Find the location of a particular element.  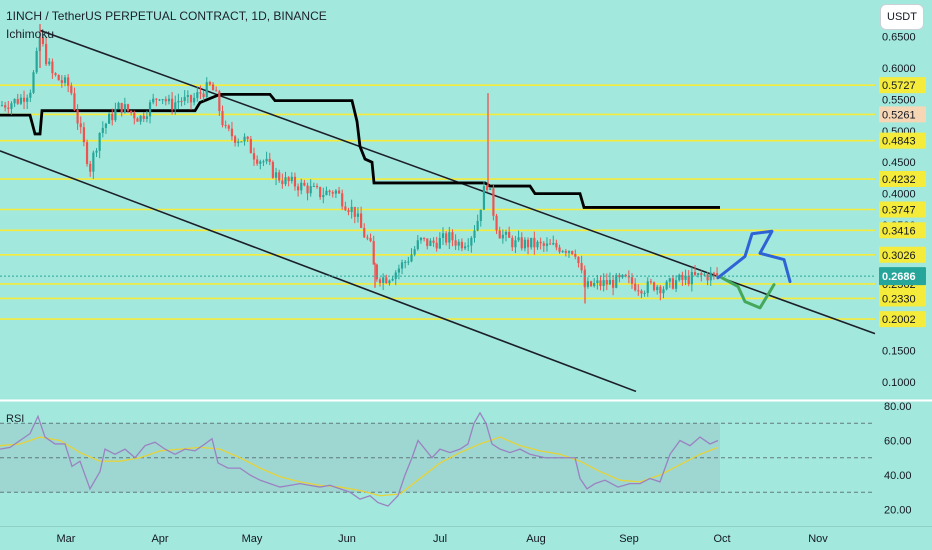

price-tick-label: 0.6500 is located at coordinates (899, 38).